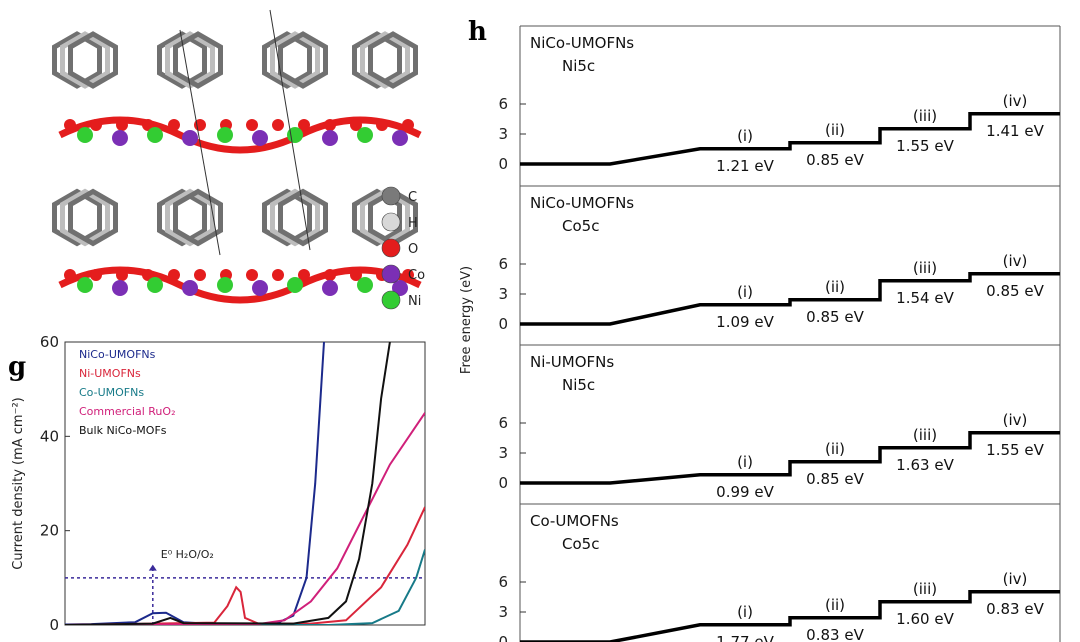  What do you see at coordinates (200, 142) in the screenshot?
I see `cell-edge` at bounding box center [200, 142].